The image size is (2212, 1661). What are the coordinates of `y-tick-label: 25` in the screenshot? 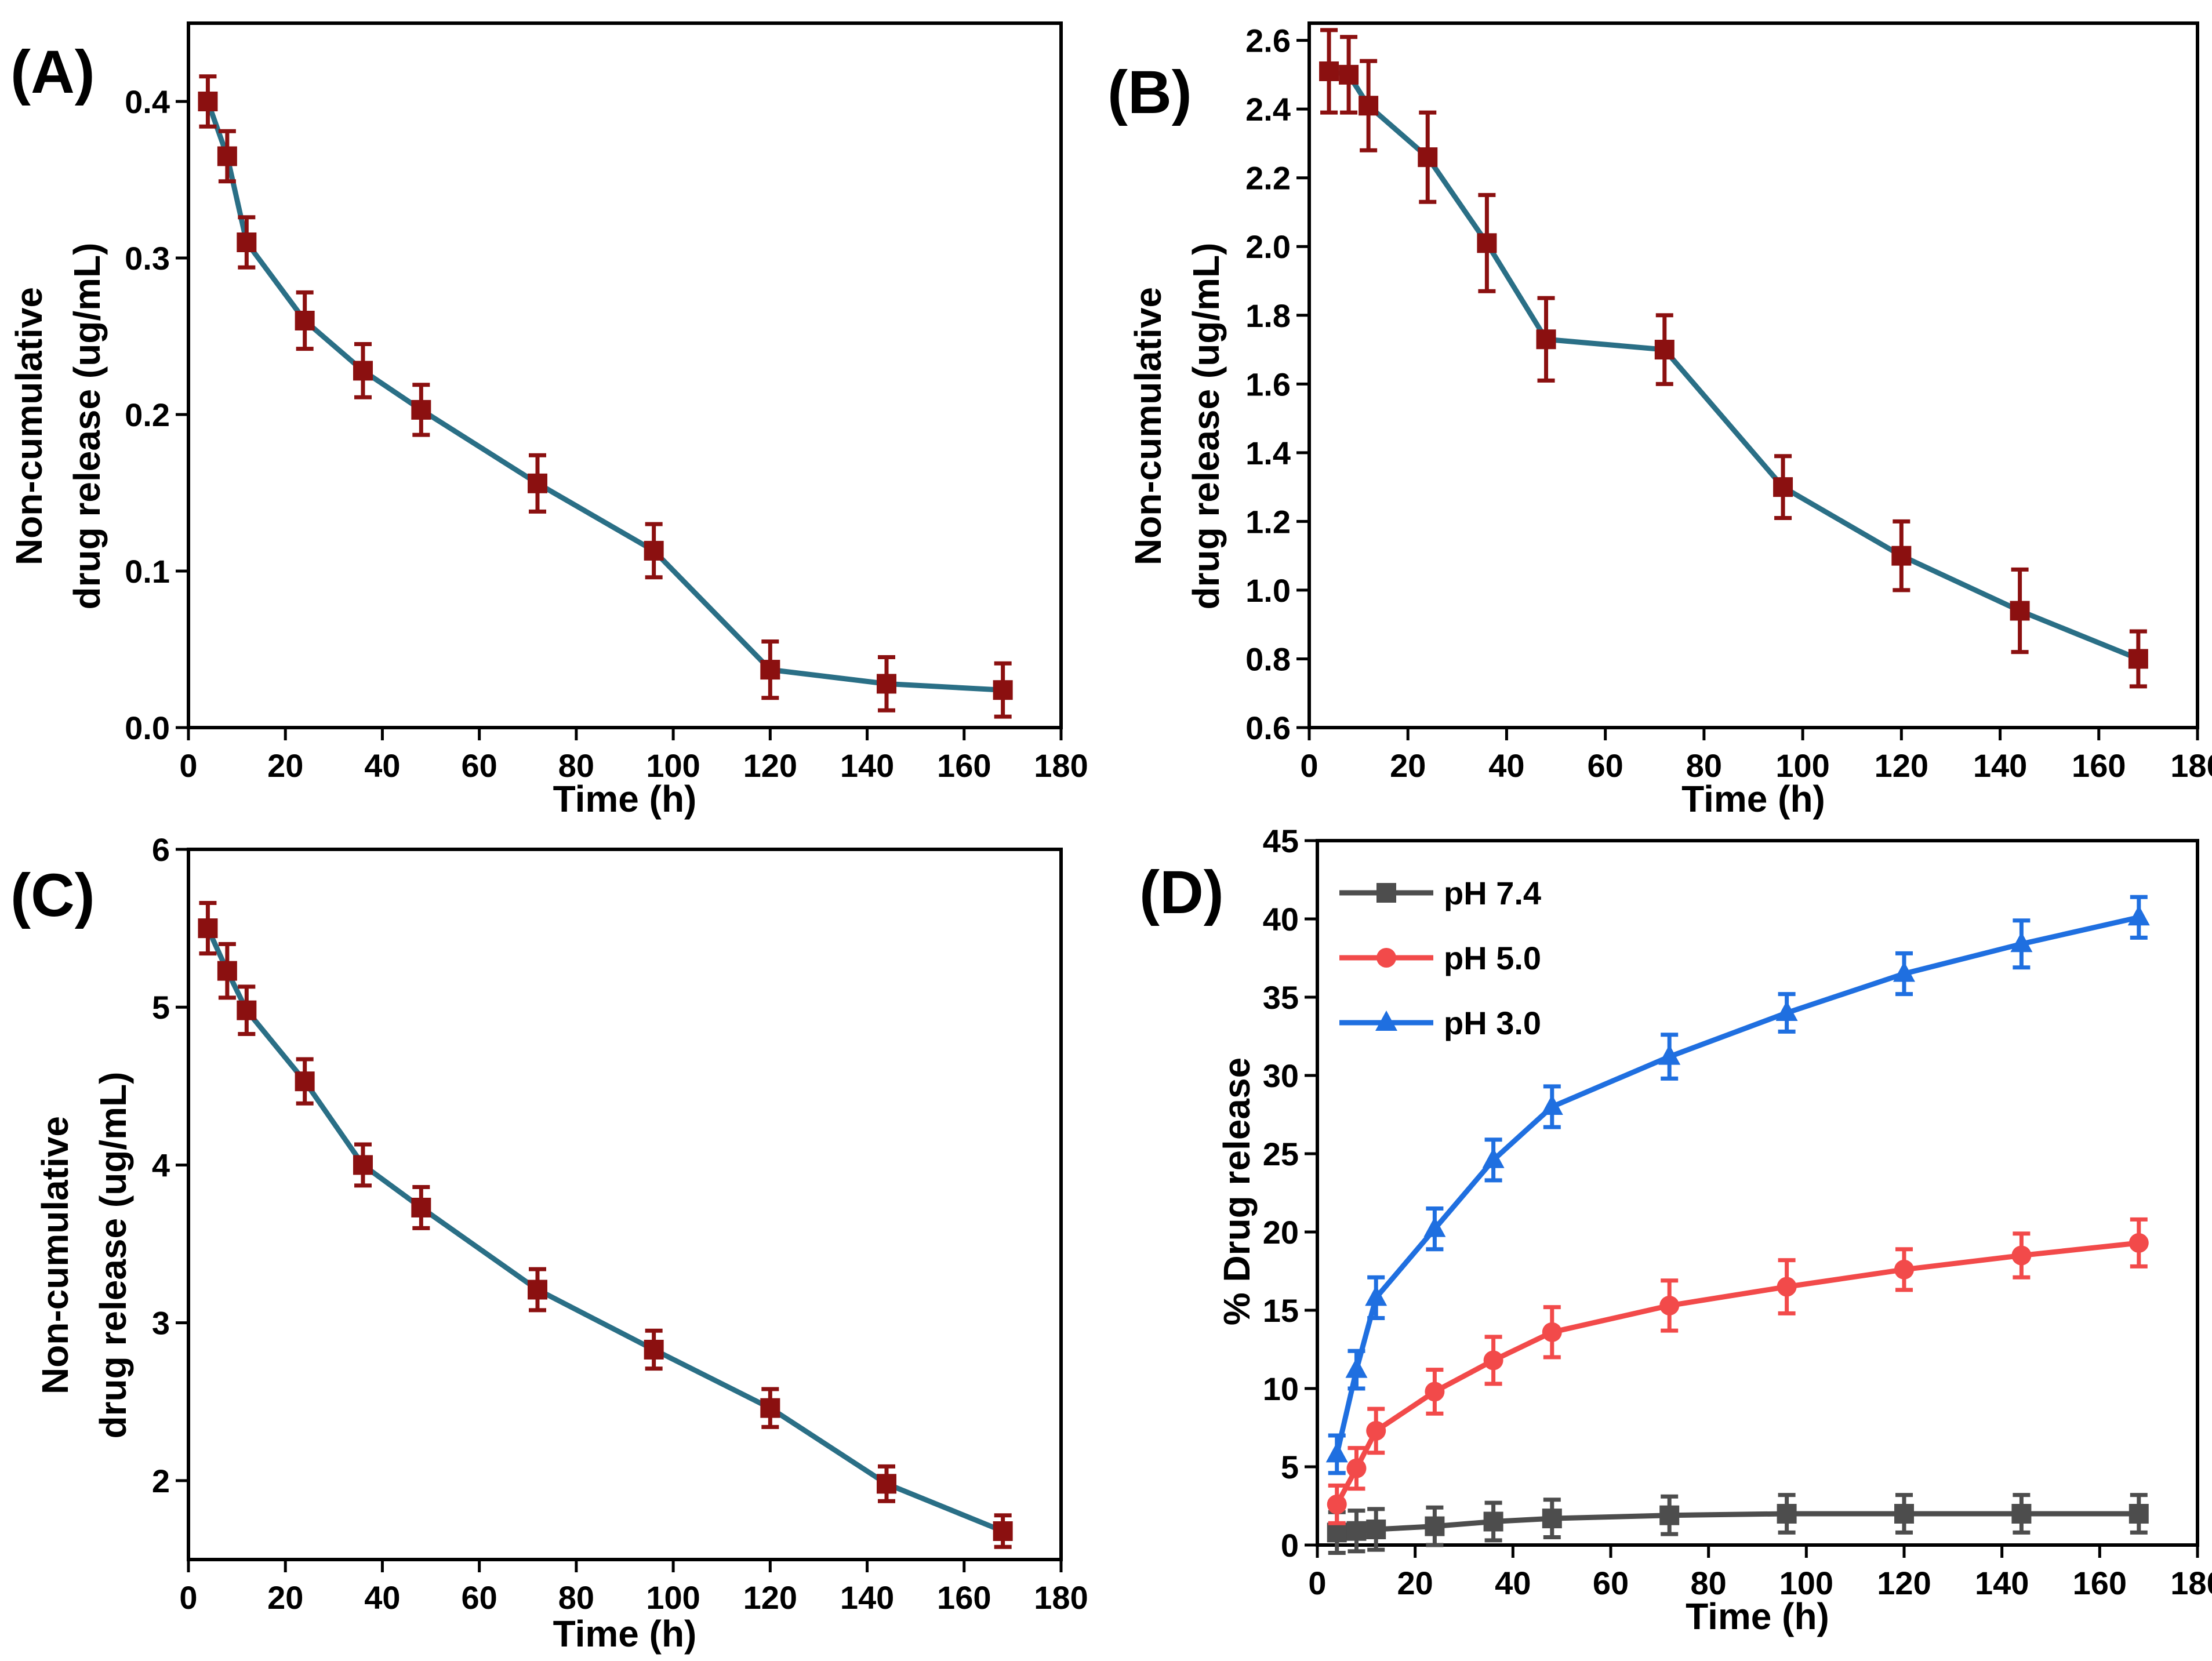 It's located at (1281, 1154).